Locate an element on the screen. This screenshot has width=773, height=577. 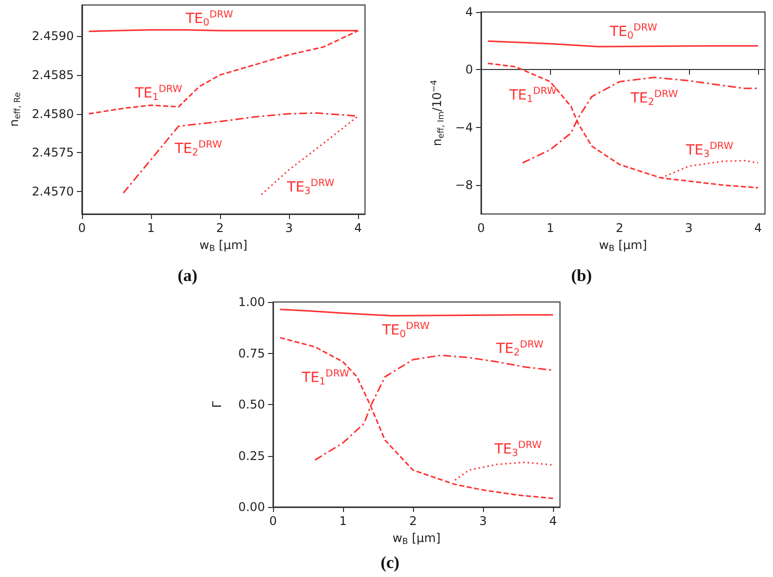
y-tick-label: 0.25 is located at coordinates (251, 455).